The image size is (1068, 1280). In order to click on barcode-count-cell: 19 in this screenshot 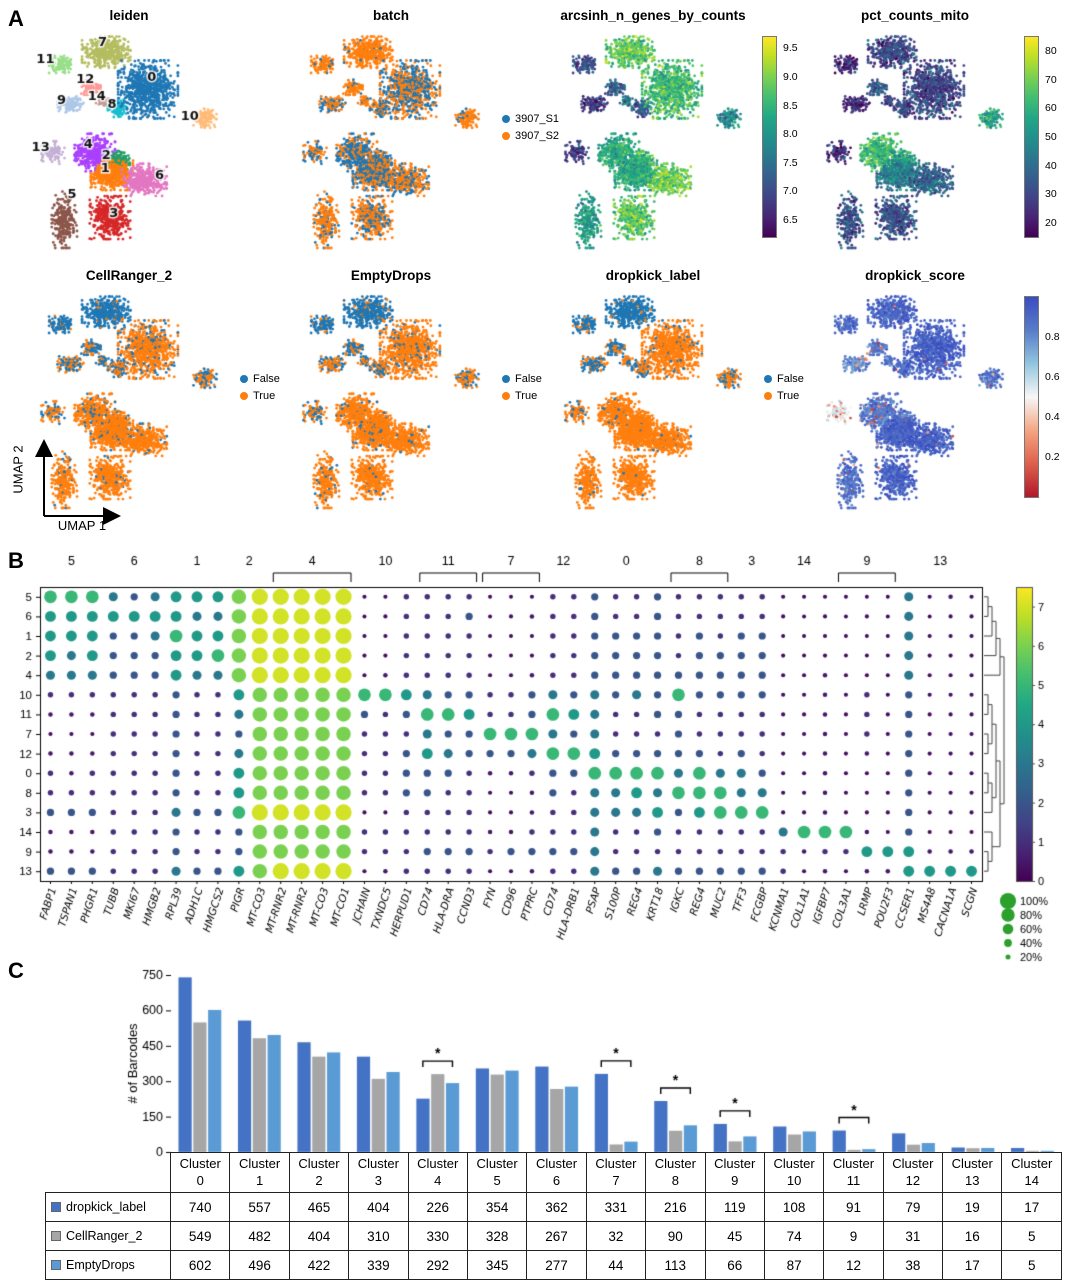, I will do `click(972, 1207)`.